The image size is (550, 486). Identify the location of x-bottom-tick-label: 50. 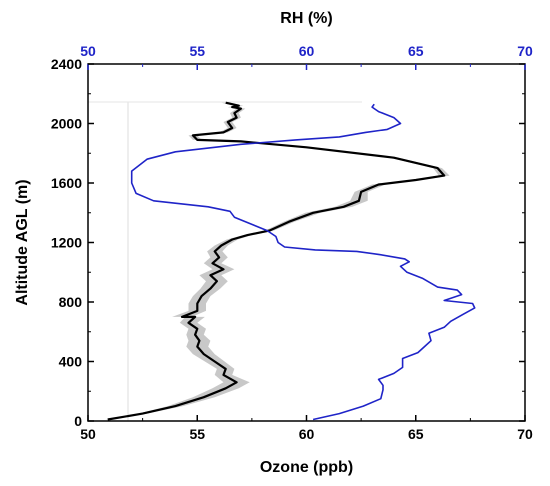
(88, 434).